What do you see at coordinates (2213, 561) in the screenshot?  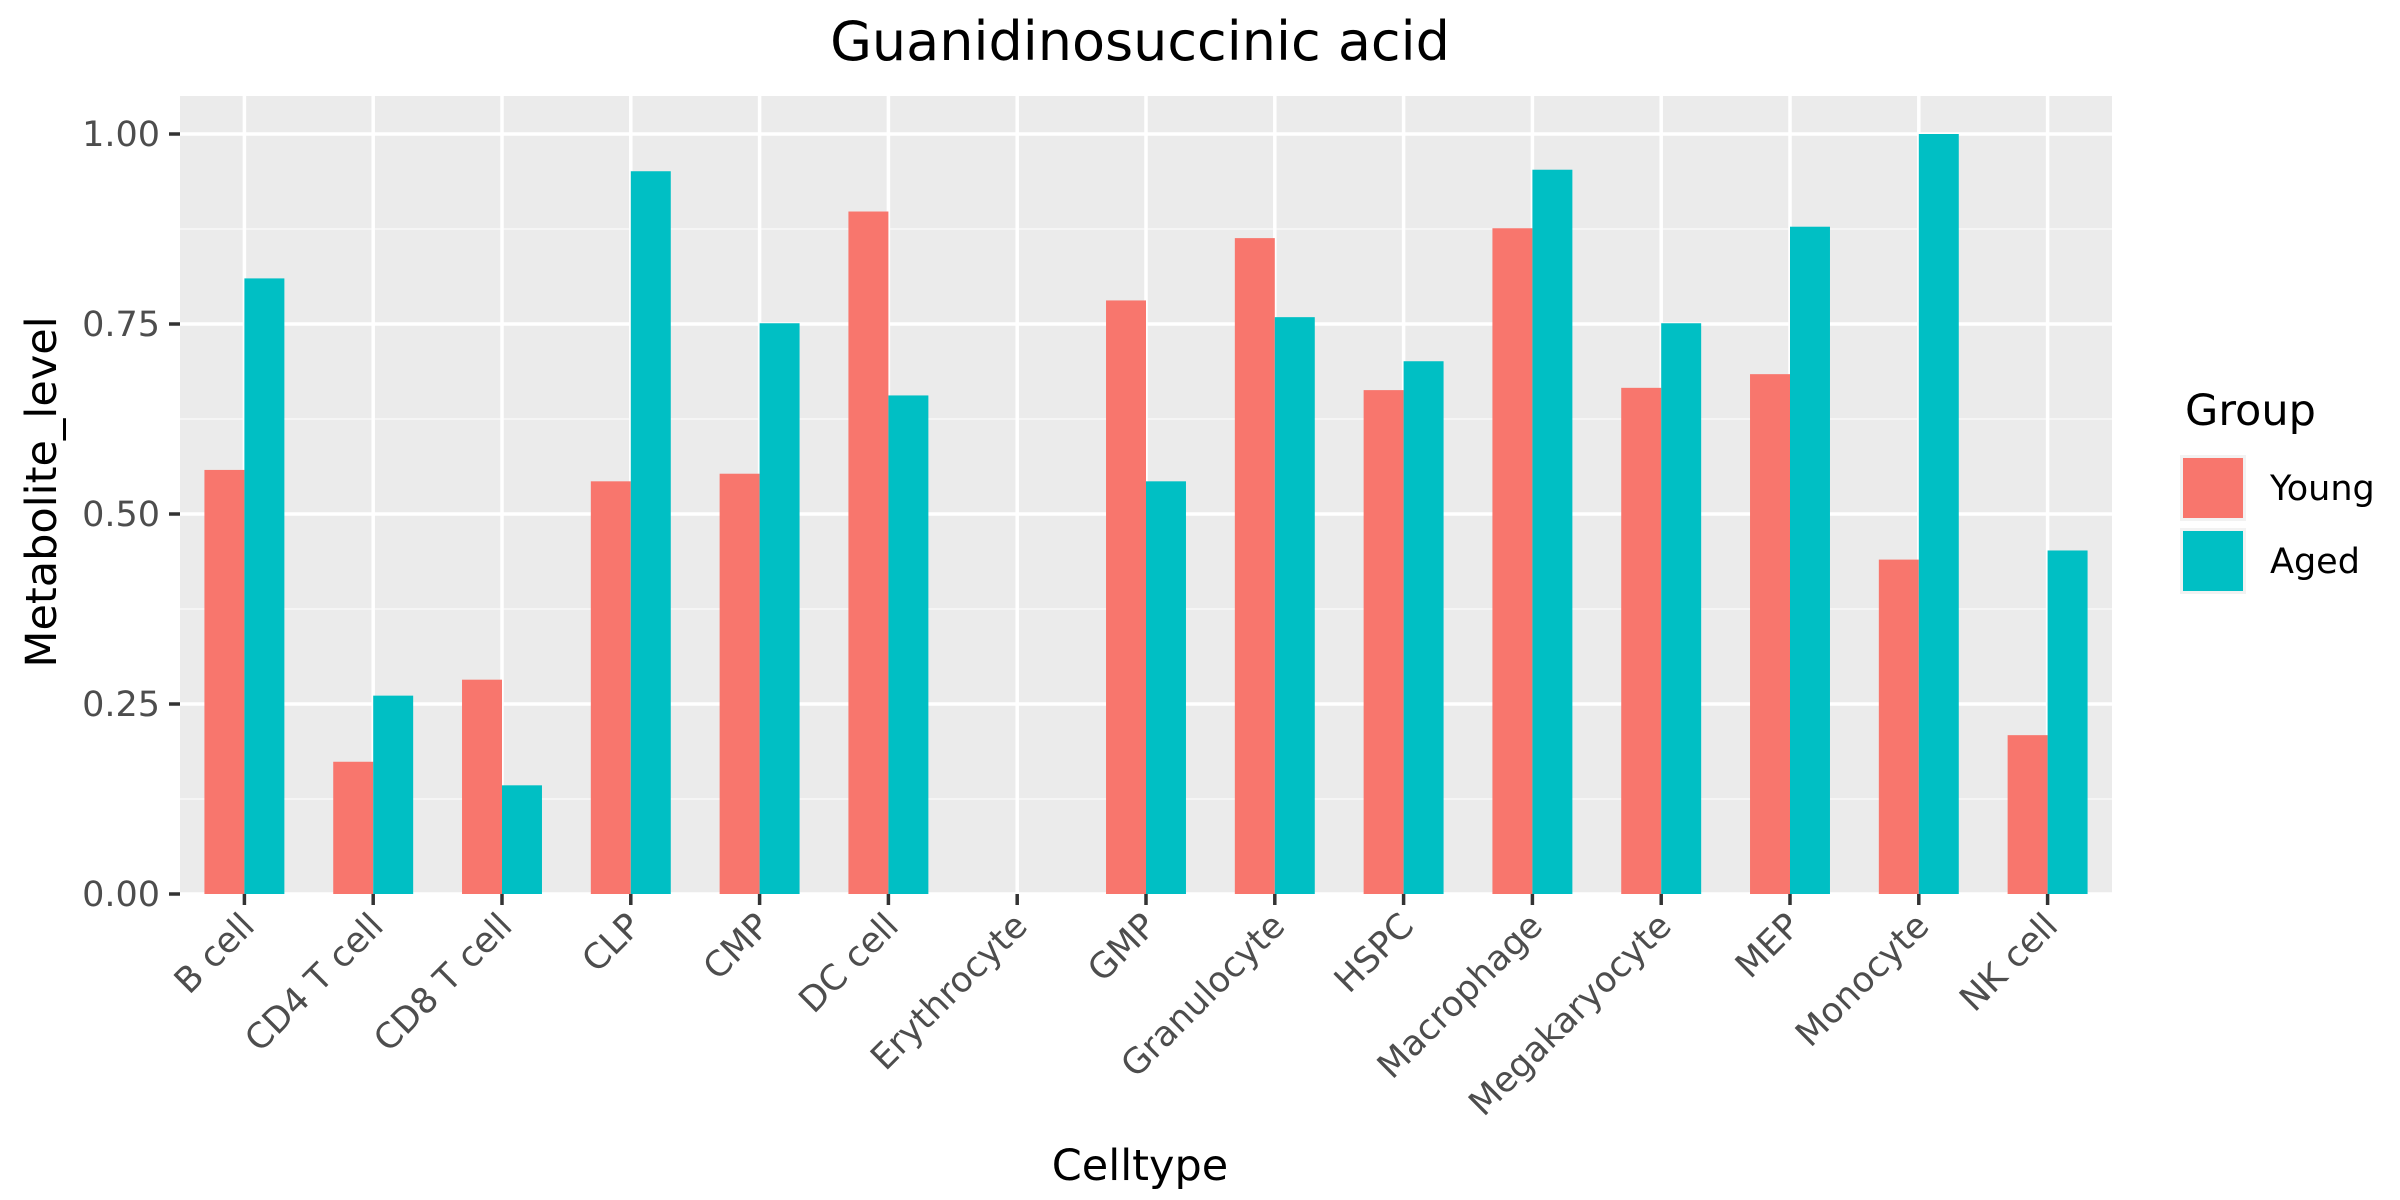 I see `legend-swatch-aged` at bounding box center [2213, 561].